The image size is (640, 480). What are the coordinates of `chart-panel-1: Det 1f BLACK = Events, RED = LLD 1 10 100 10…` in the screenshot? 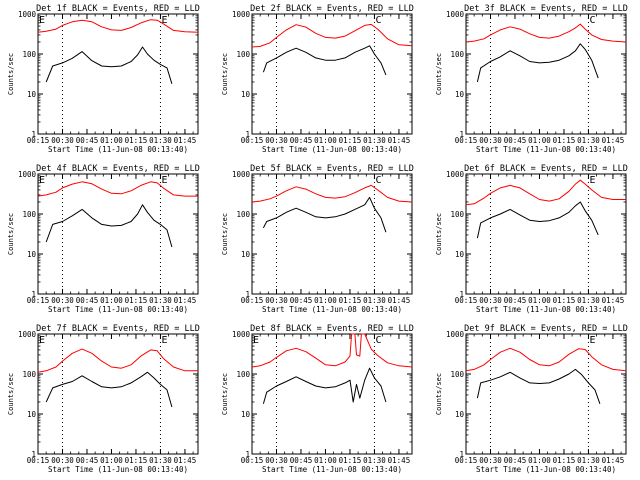 It's located at (103, 79).